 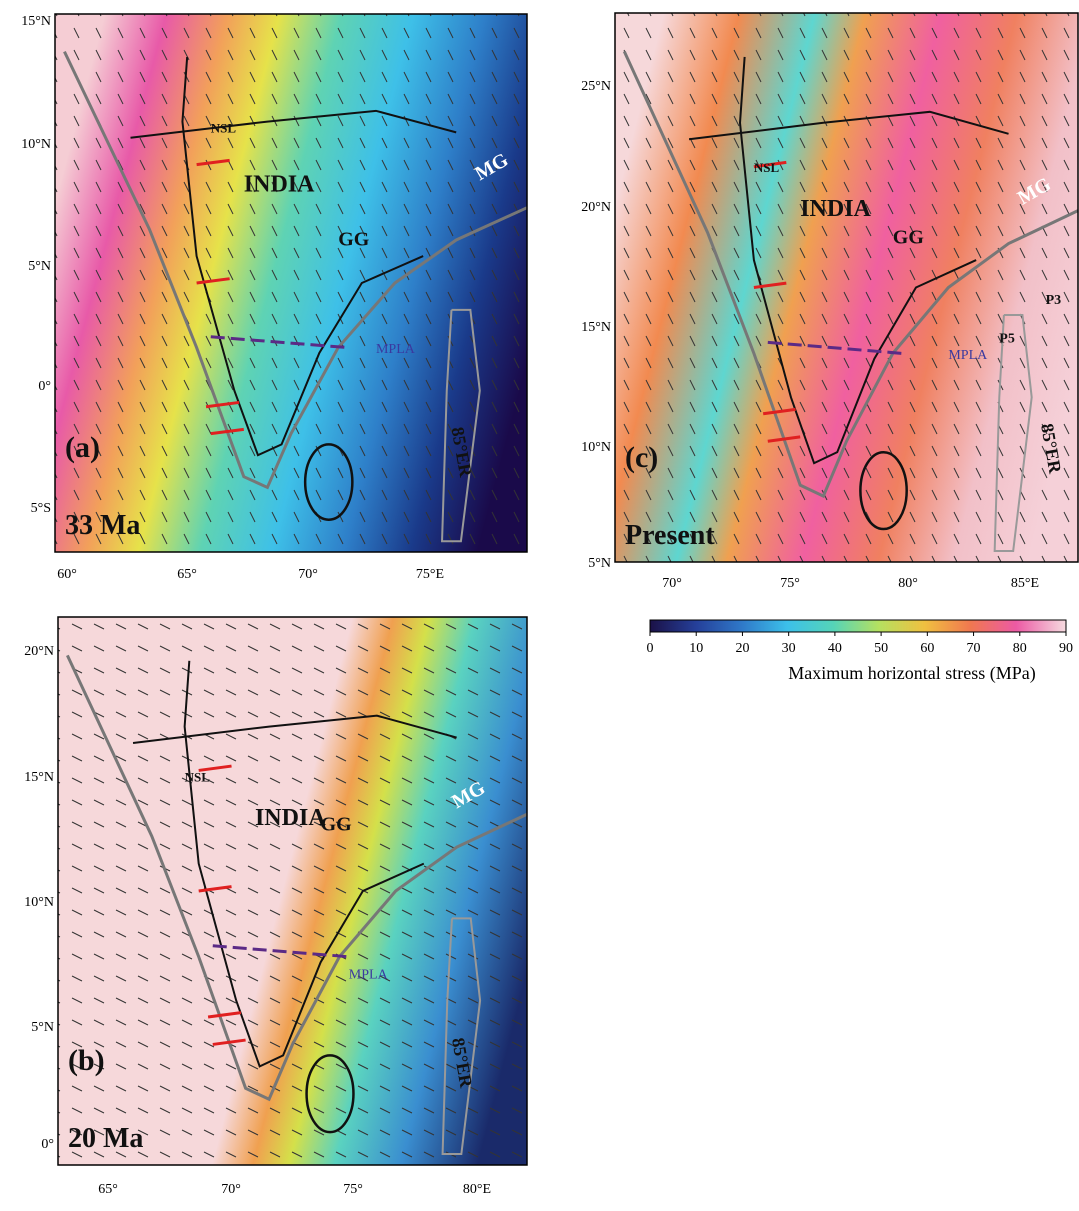 What do you see at coordinates (789, 648) in the screenshot?
I see `colorbar-tick-label: 30` at bounding box center [789, 648].